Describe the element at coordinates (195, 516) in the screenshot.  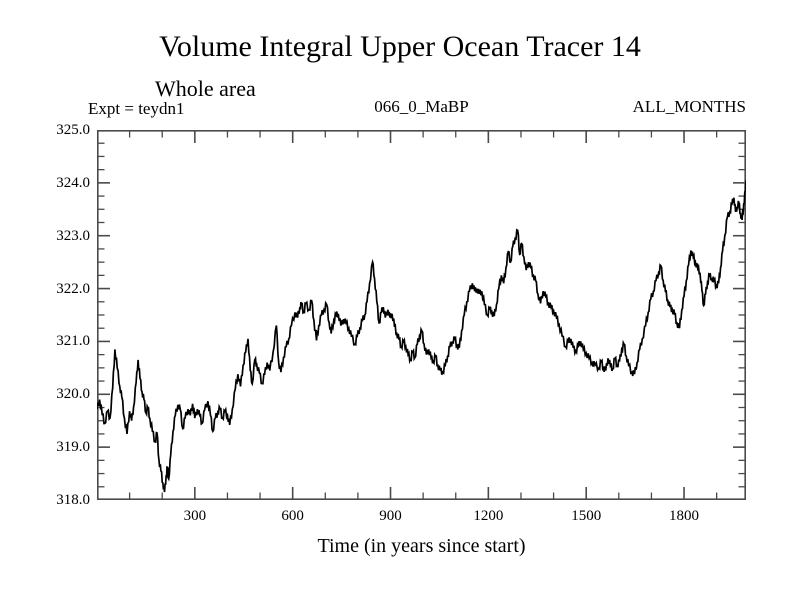
I see `x-tick-label: 300` at that location.